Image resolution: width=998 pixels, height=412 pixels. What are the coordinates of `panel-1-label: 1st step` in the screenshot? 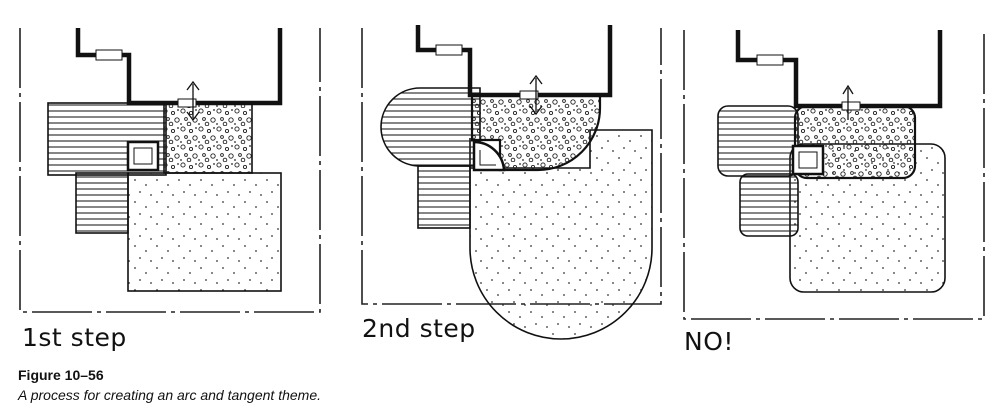 It's located at (74, 337).